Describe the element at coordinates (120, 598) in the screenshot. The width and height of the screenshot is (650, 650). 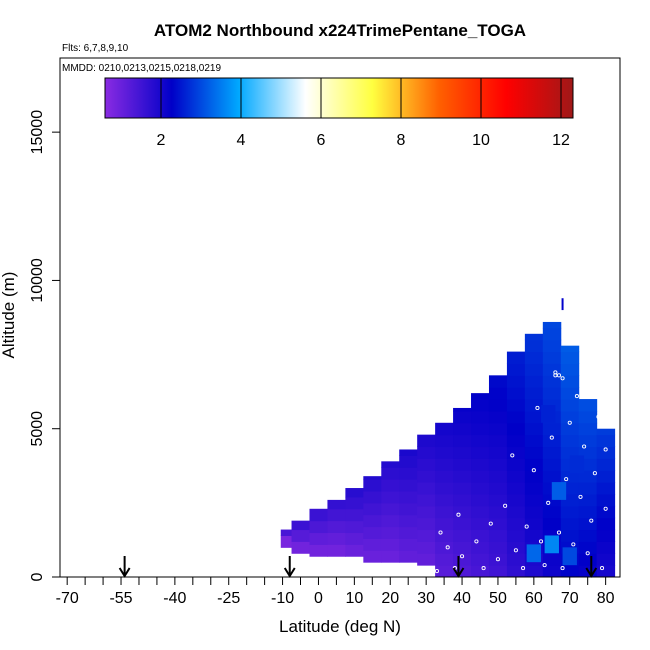
I see `x-tick-label: -55` at that location.